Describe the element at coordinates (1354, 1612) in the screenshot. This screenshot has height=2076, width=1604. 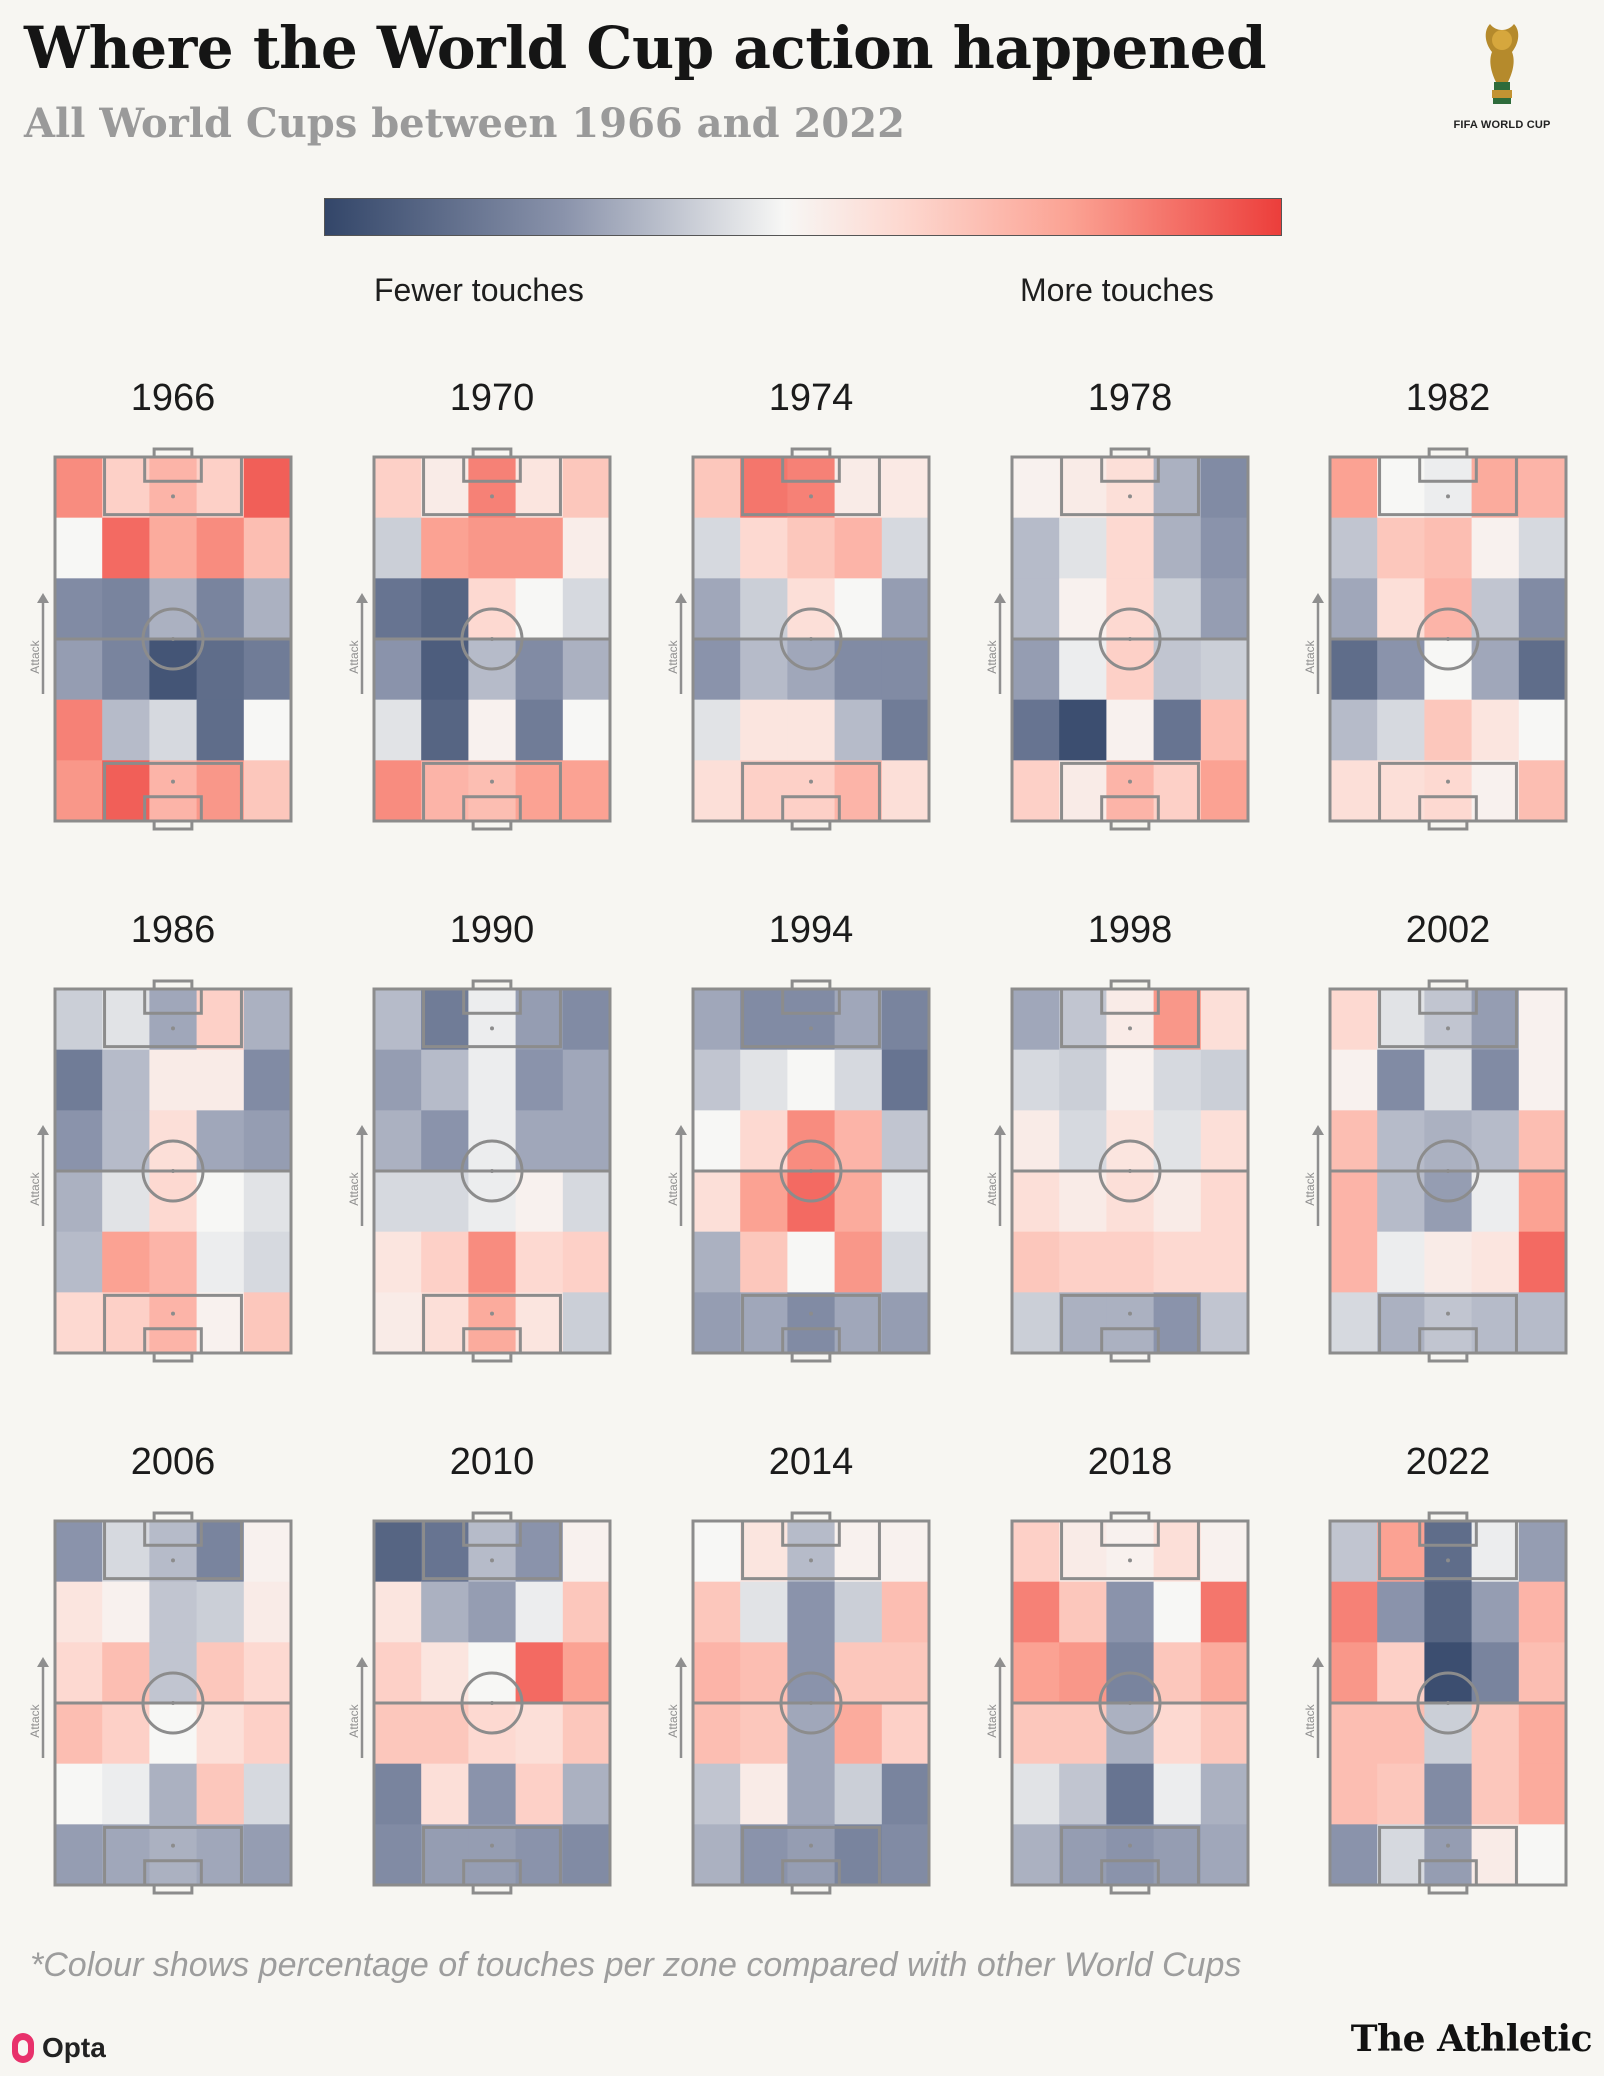
I see `zone-2022-r2-c1` at that location.